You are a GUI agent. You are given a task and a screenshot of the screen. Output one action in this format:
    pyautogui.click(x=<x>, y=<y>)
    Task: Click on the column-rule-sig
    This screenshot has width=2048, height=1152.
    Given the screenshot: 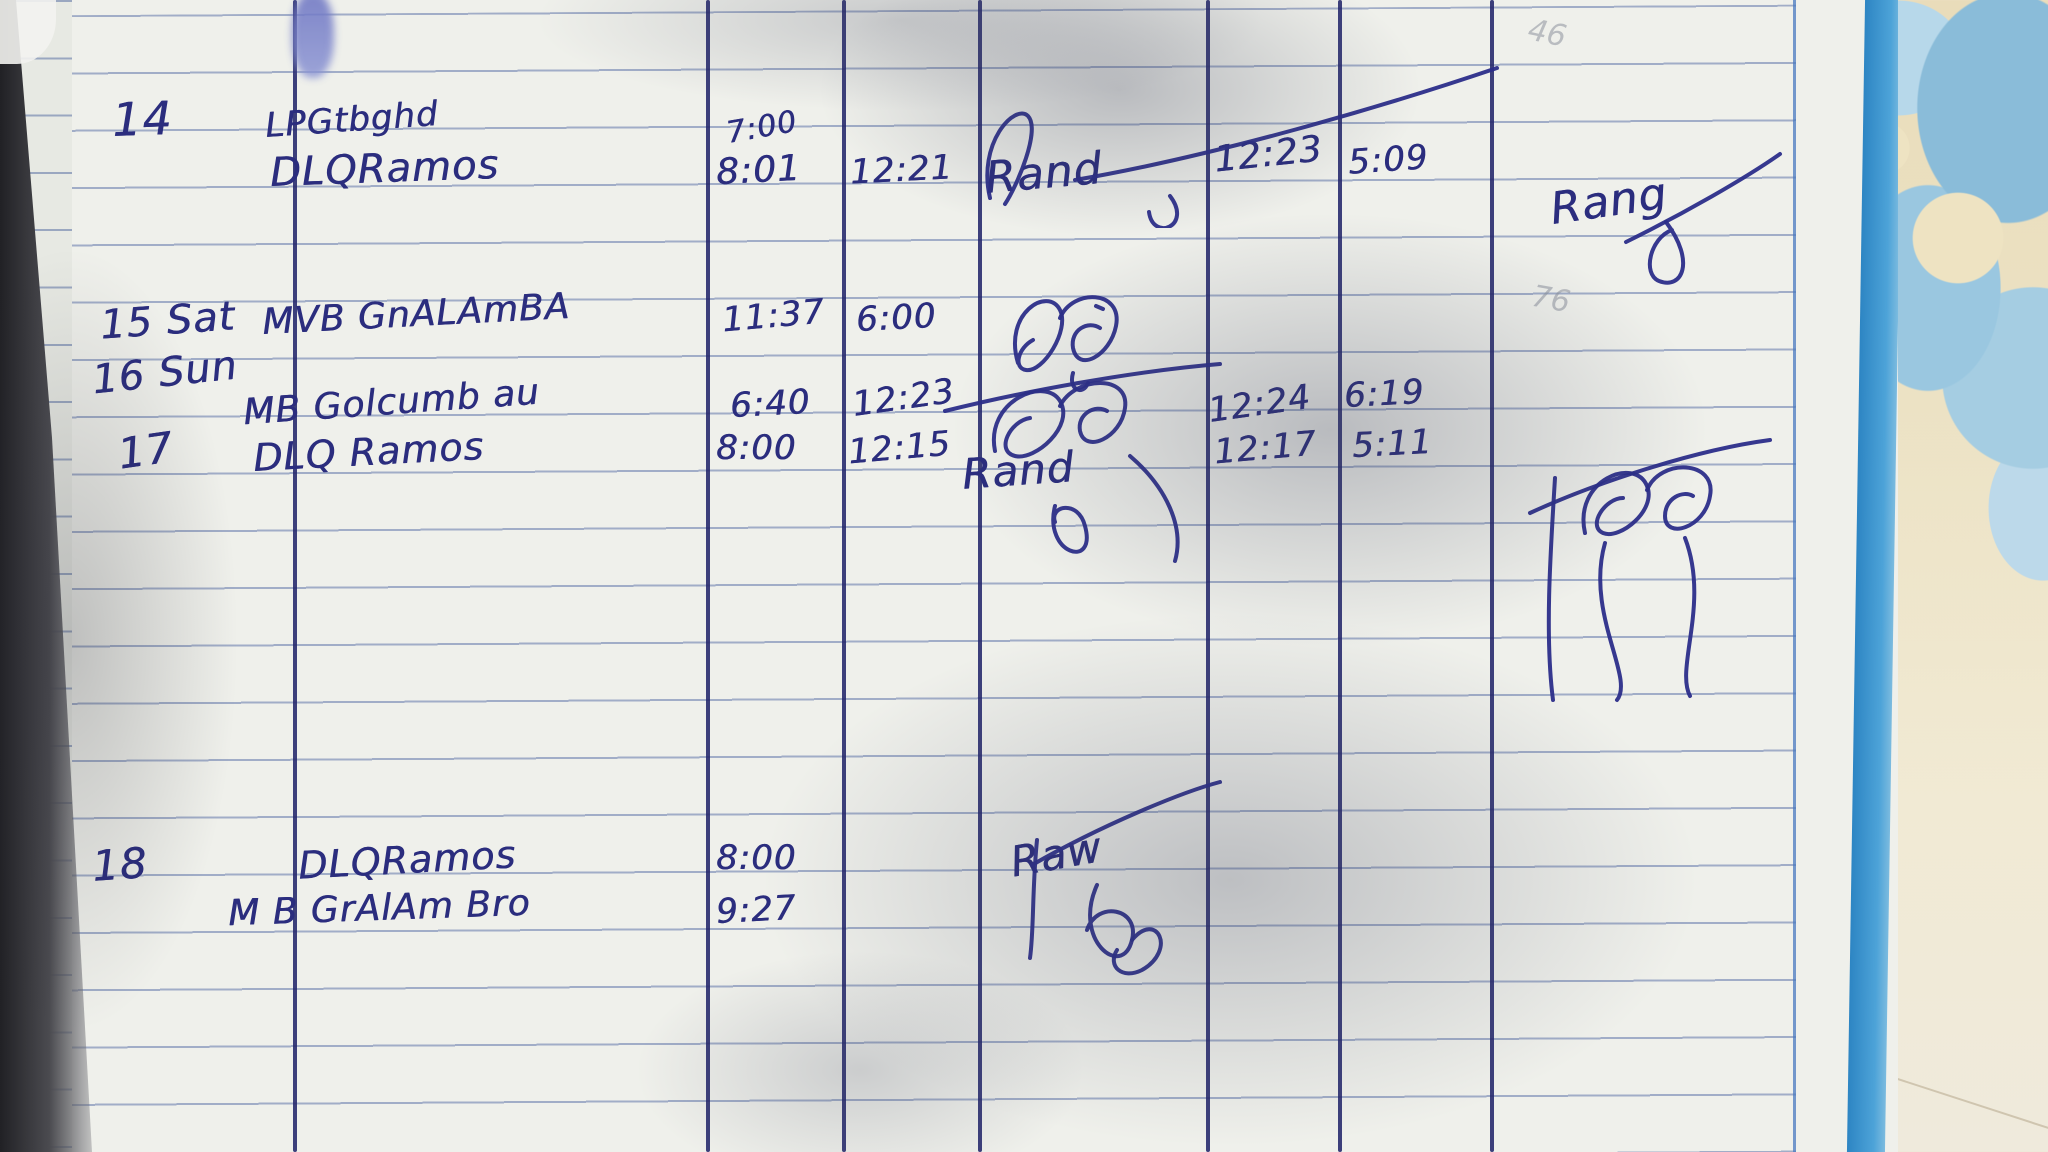 What is the action you would take?
    pyautogui.click(x=1208, y=576)
    